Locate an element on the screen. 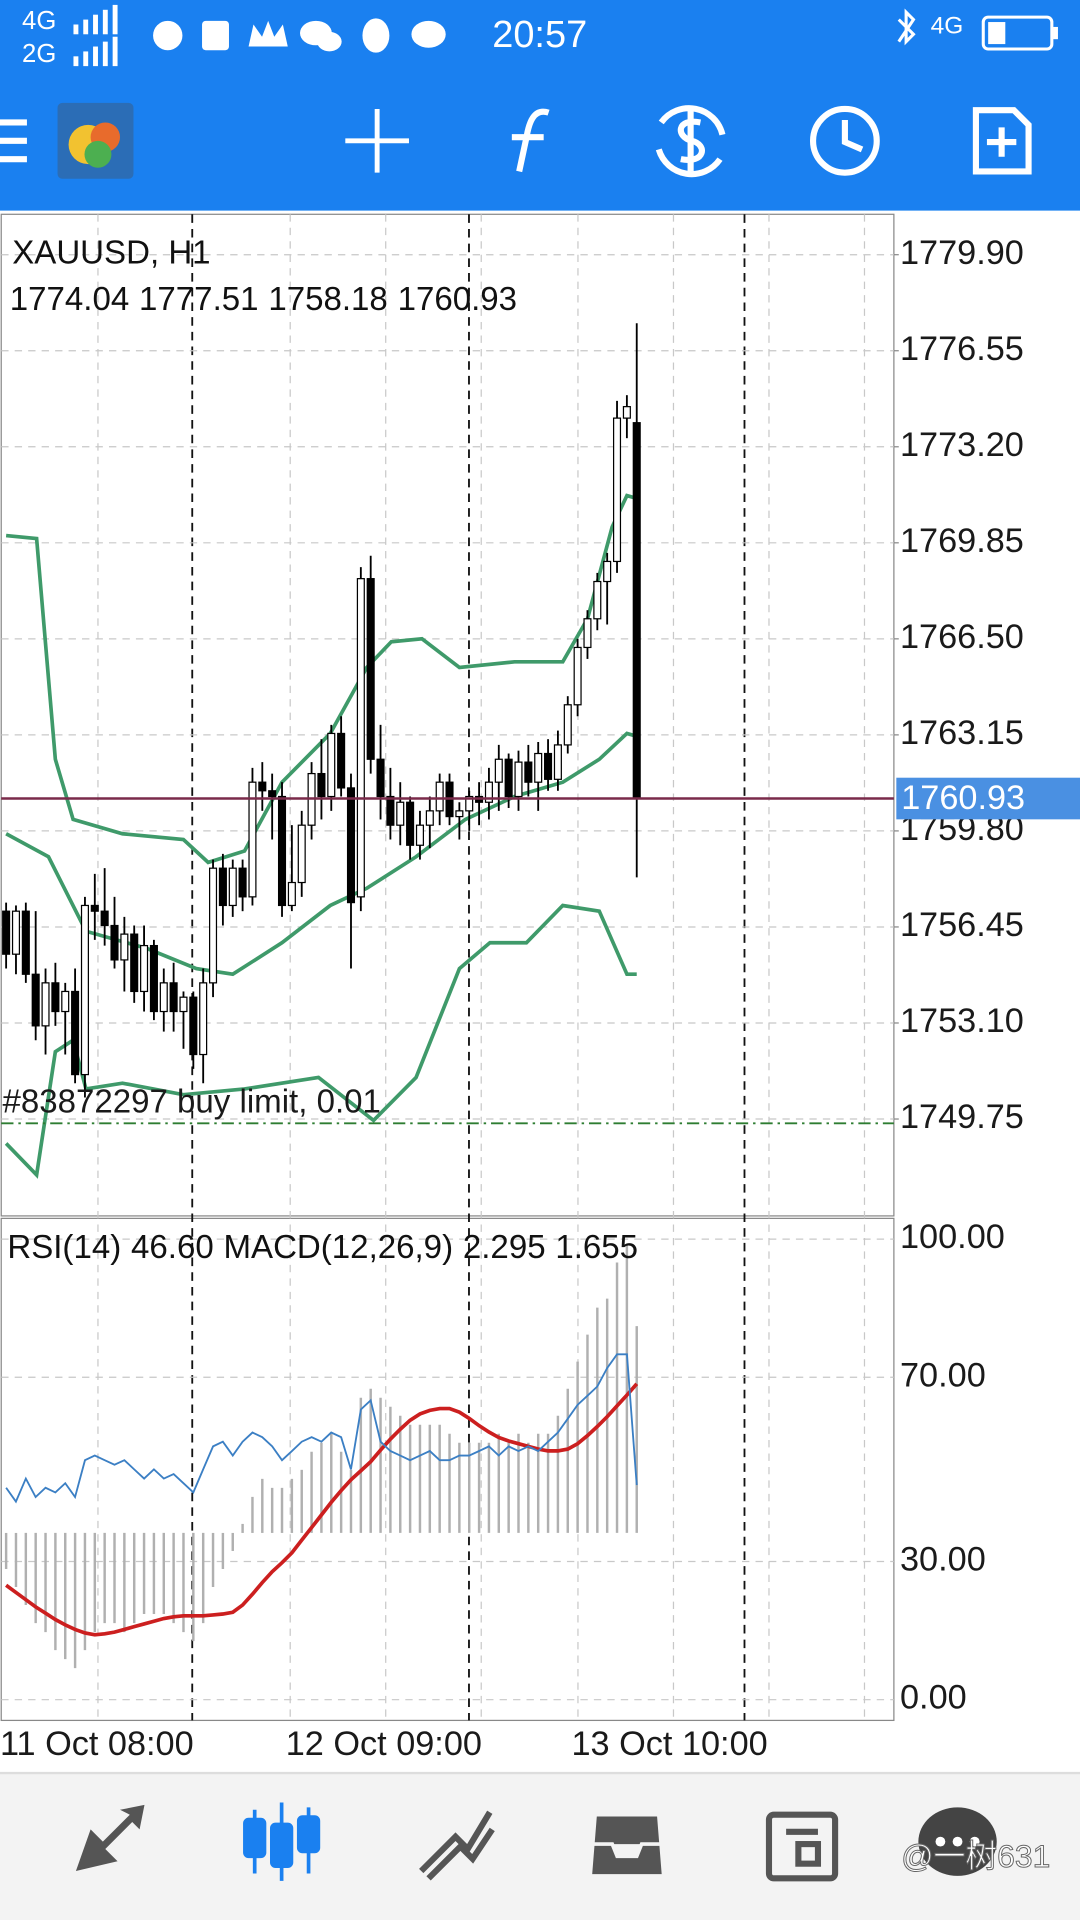  x-tick-label: 11 Oct 08:00 is located at coordinates (97, 1744).